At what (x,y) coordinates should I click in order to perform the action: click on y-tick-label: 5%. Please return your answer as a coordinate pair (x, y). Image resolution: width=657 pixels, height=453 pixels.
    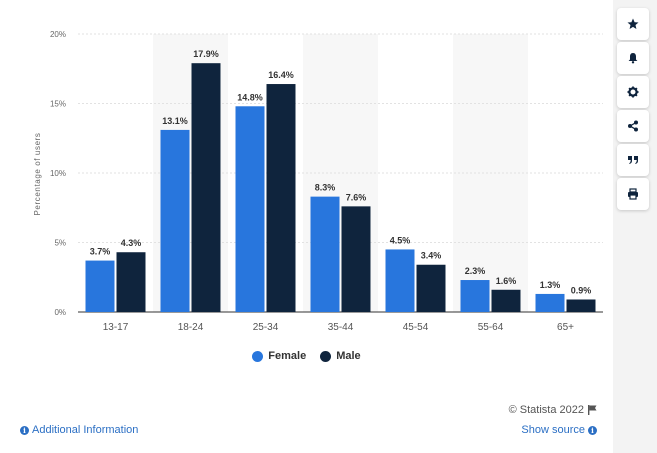
    Looking at the image, I should click on (60, 243).